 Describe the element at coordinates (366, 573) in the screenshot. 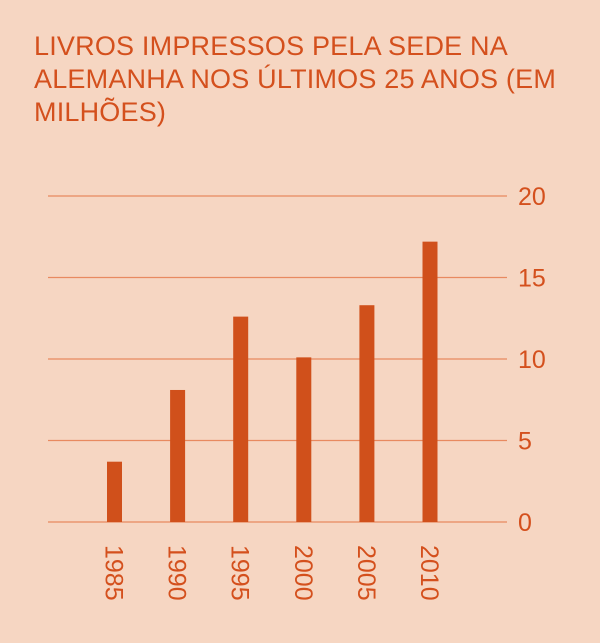

I see `x-tick-label: 2005` at that location.